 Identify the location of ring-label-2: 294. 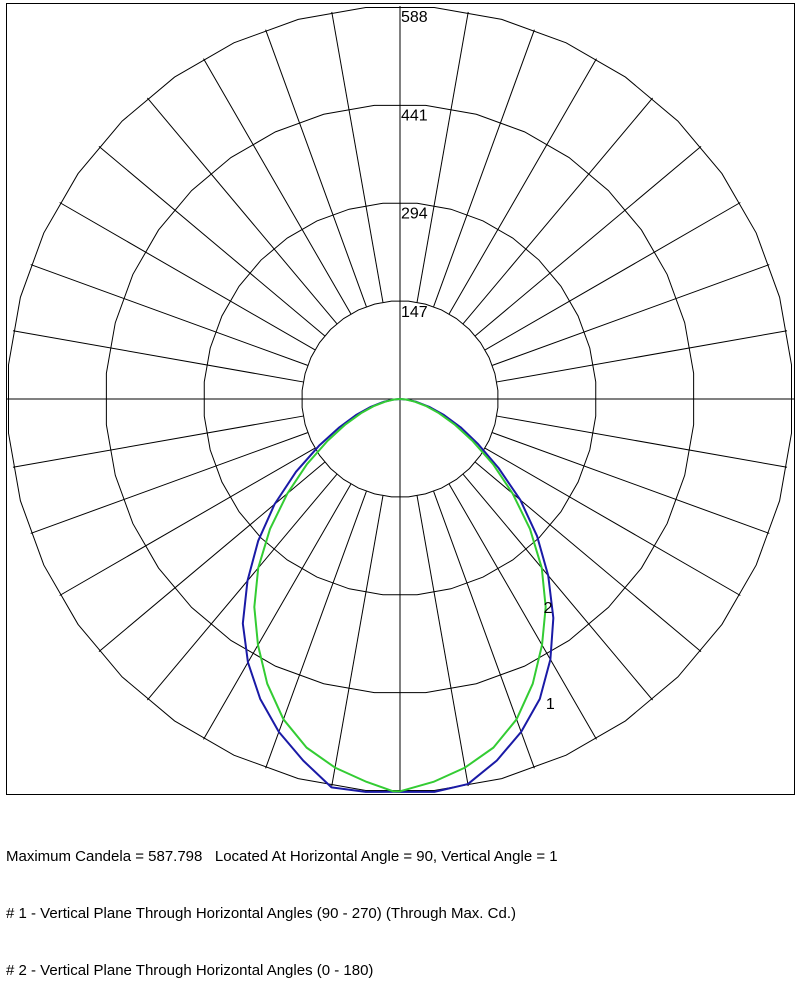
(414, 214).